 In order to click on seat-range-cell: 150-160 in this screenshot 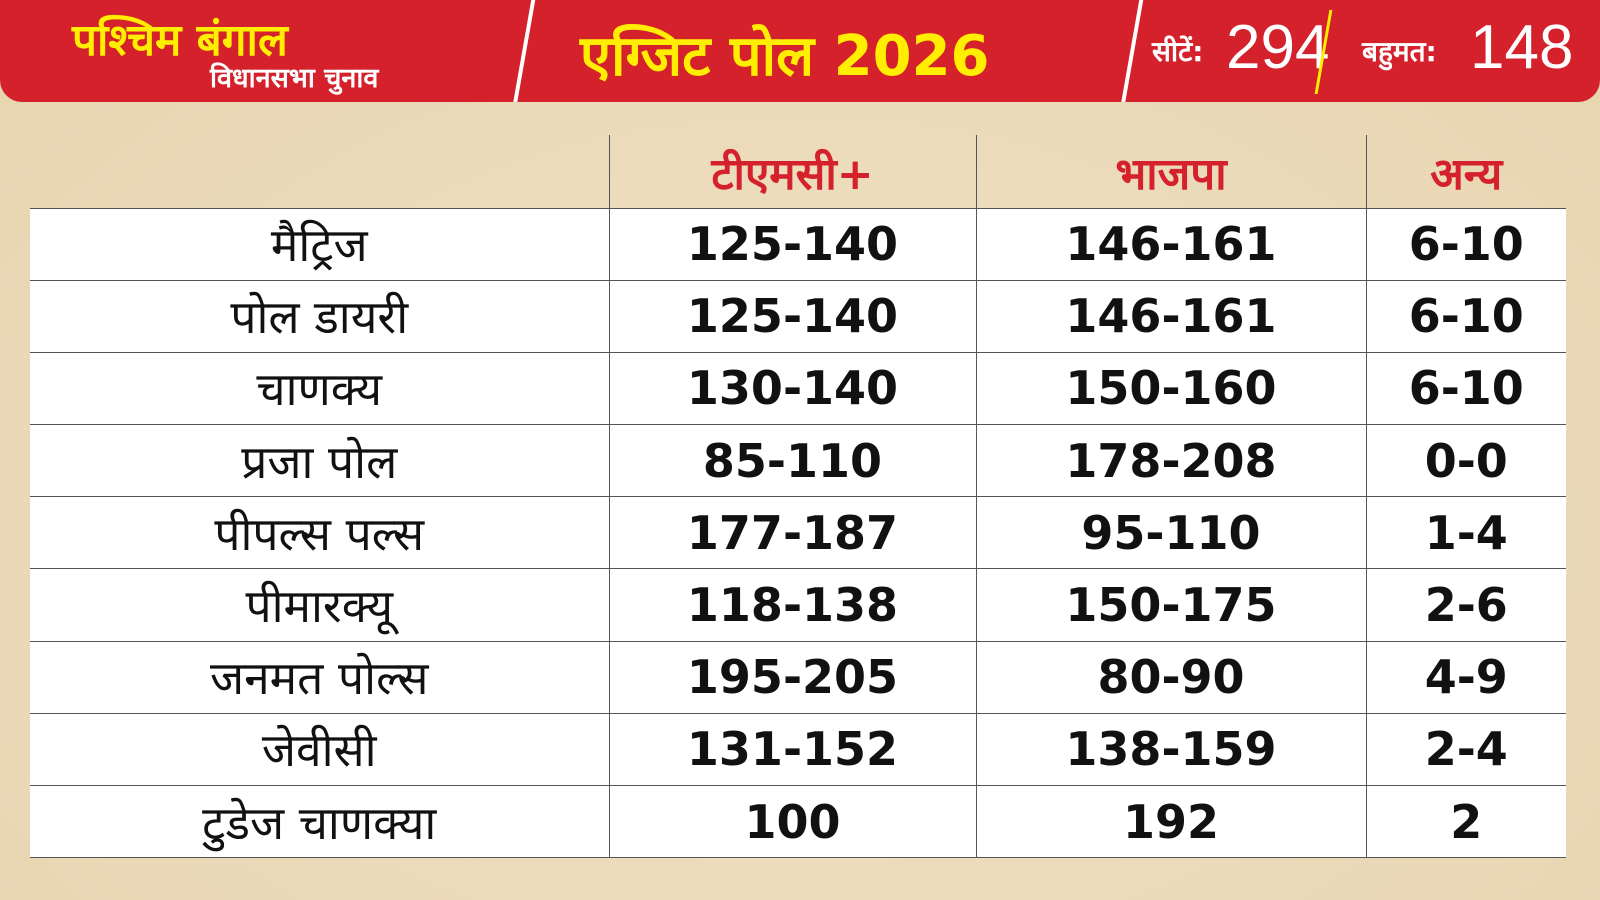, I will do `click(1170, 388)`.